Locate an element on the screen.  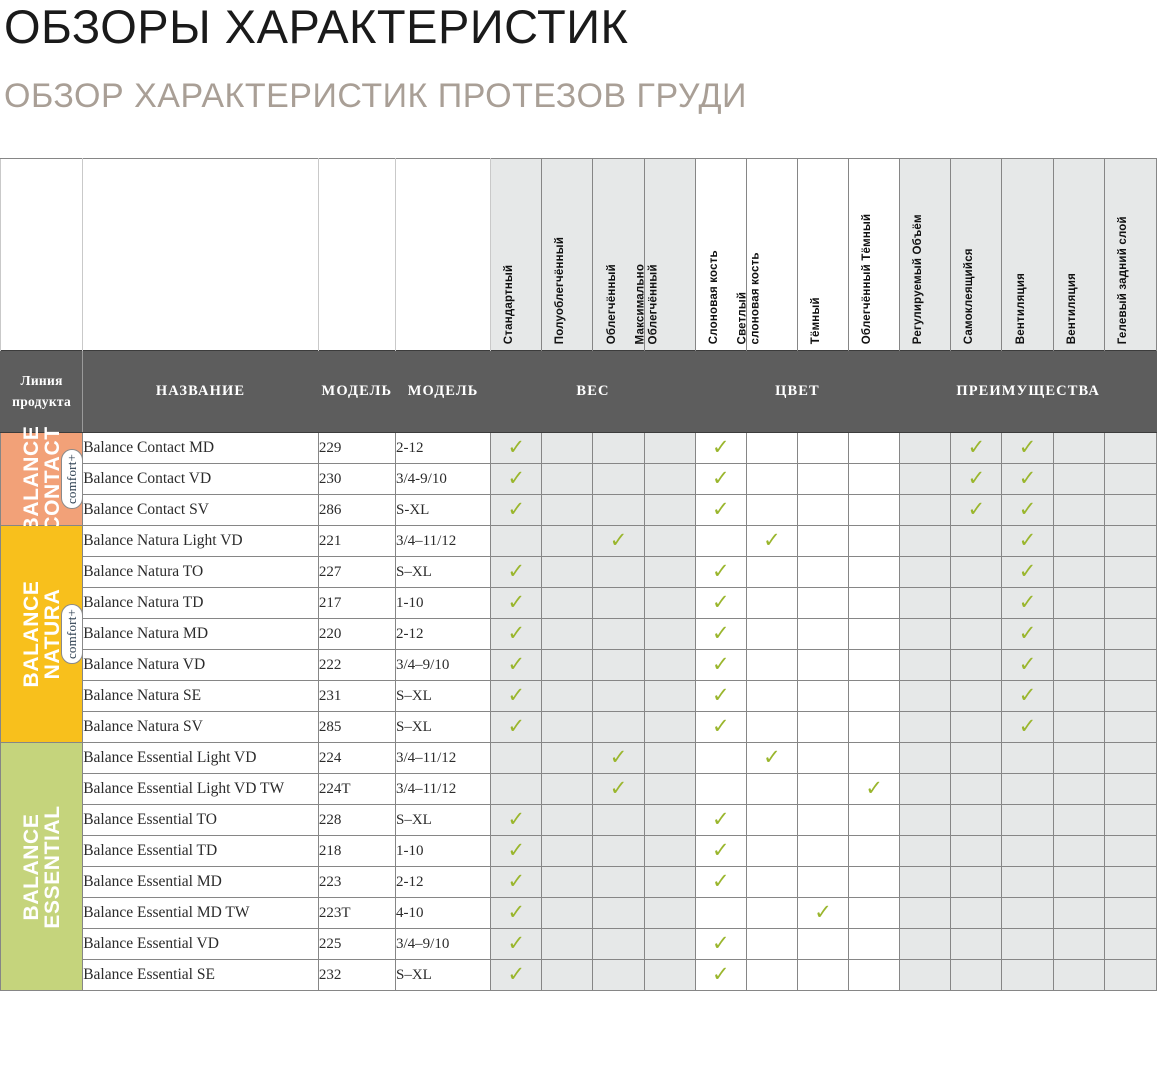
product-name: Balance Natura SV is located at coordinates (200, 727).